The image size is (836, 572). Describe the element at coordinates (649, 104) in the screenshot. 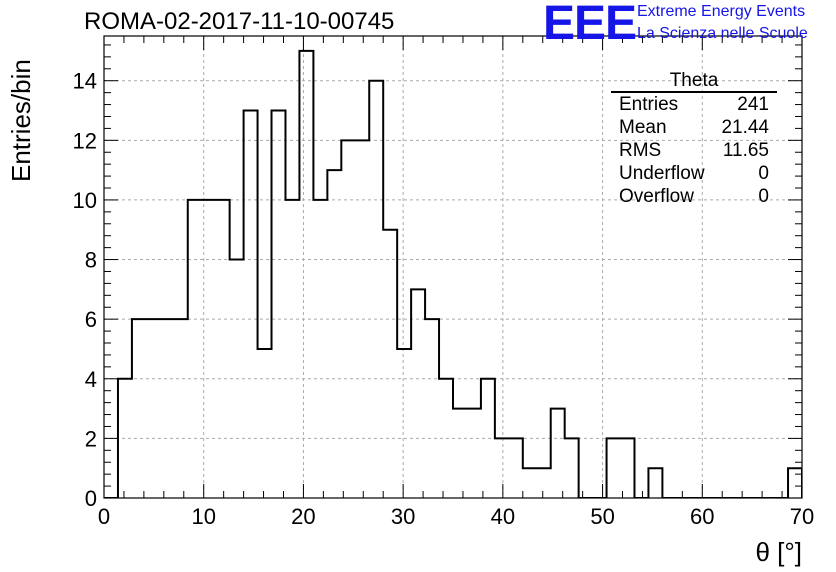

I see `stats-label: Entries` at that location.